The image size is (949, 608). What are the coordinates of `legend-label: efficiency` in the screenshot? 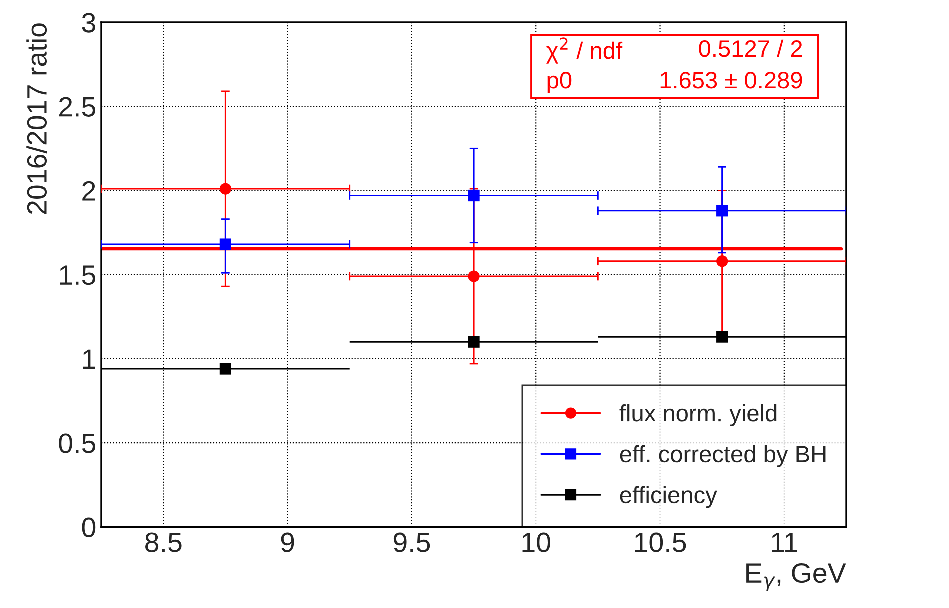 It's located at (669, 497).